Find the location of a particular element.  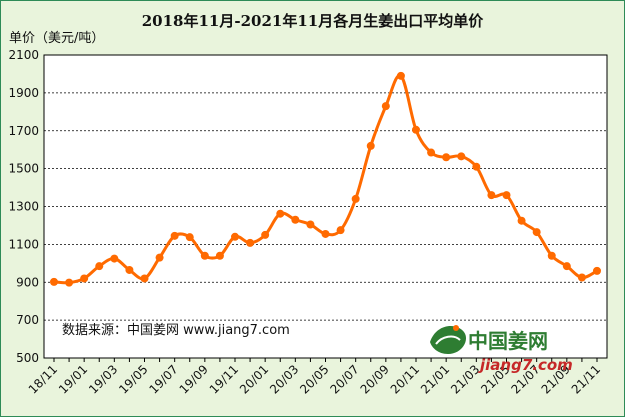

x-tick-label: 18/11 is located at coordinates (43, 379).